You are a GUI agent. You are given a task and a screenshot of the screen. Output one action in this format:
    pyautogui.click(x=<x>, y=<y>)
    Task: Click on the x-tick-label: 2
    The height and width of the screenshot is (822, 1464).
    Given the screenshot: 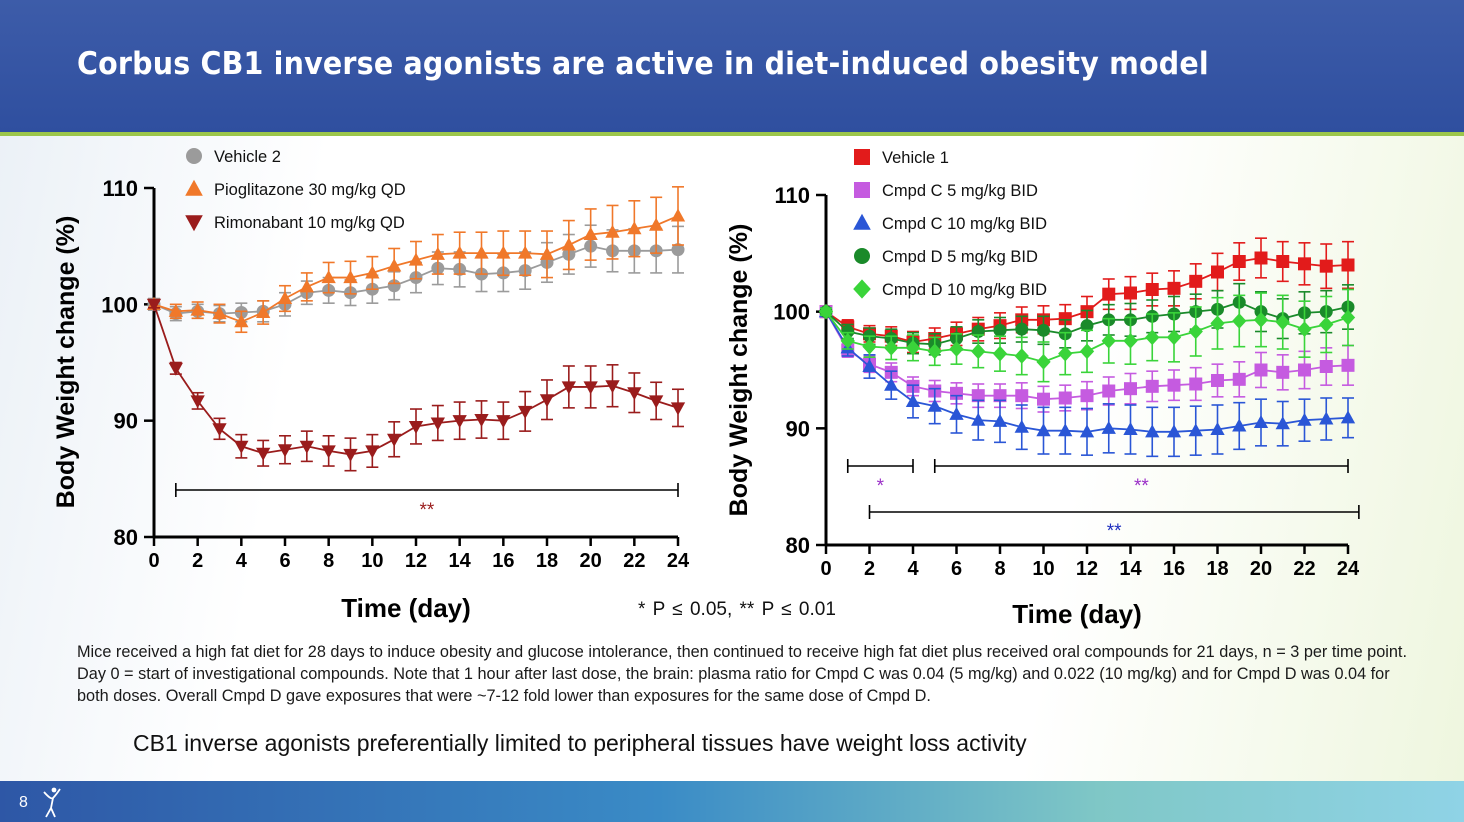 What is the action you would take?
    pyautogui.click(x=197, y=561)
    